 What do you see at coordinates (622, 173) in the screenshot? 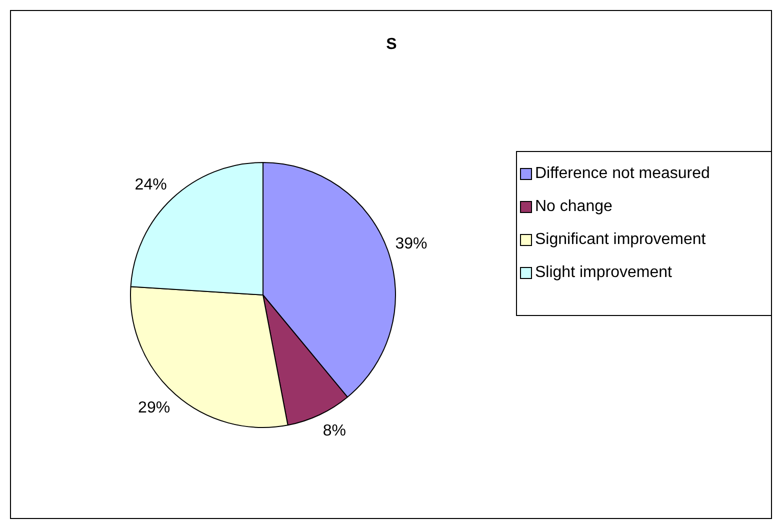
I see `legend-label: Difference not measured` at bounding box center [622, 173].